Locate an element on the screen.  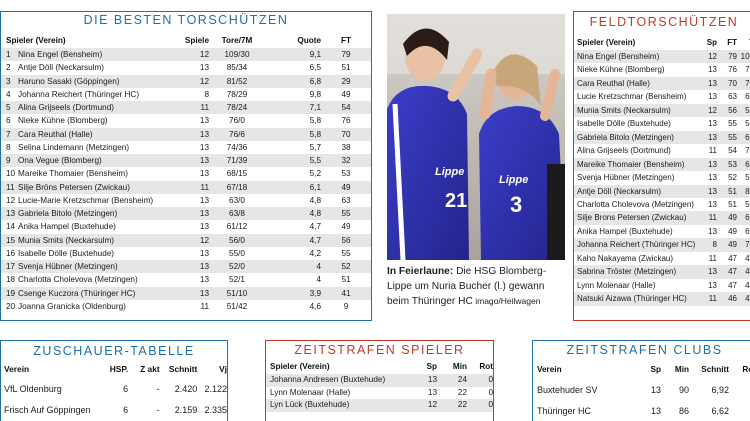
player-cell: 11 Silje Bröns Petersen (Zwickau) is located at coordinates (87, 187).